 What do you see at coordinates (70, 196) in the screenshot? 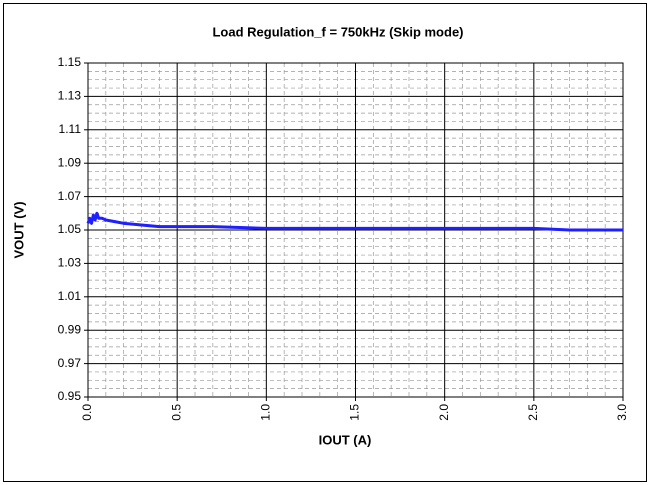
I see `y-tick-label: 1.07` at bounding box center [70, 196].